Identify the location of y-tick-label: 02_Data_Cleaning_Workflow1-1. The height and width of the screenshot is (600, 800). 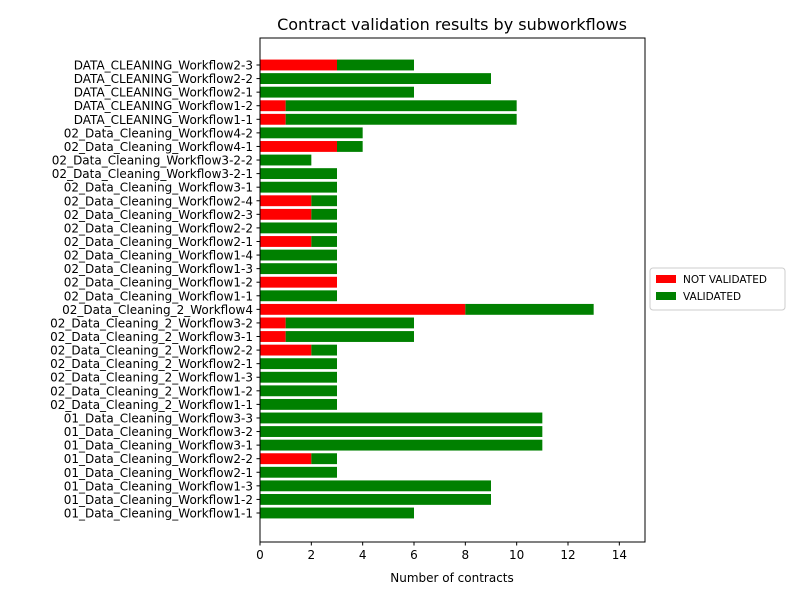
(158, 296).